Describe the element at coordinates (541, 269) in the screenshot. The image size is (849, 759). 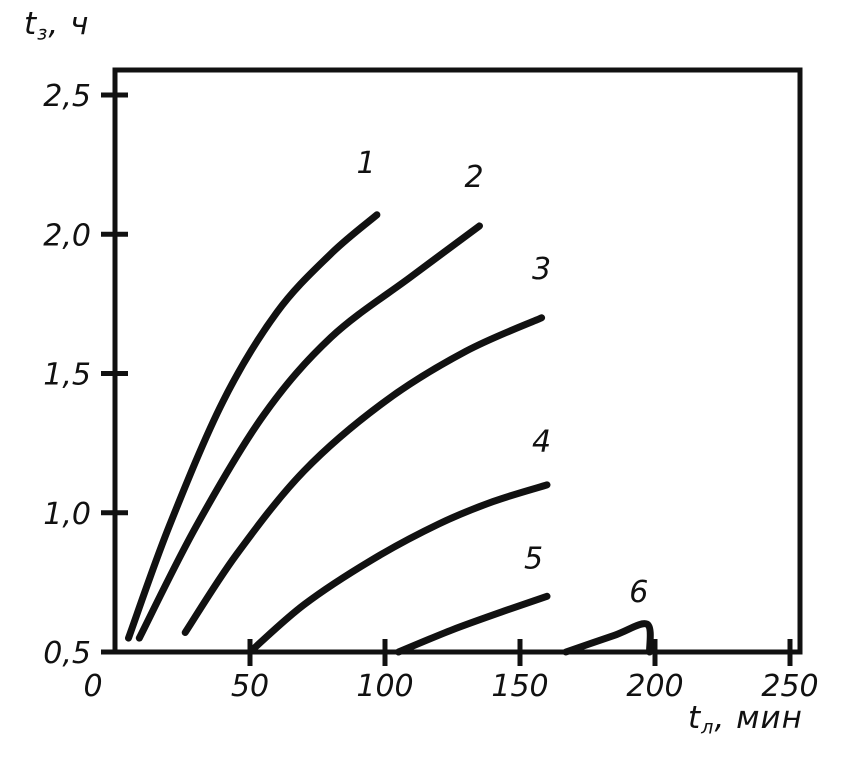
I see `curve-3-label: 3` at that location.